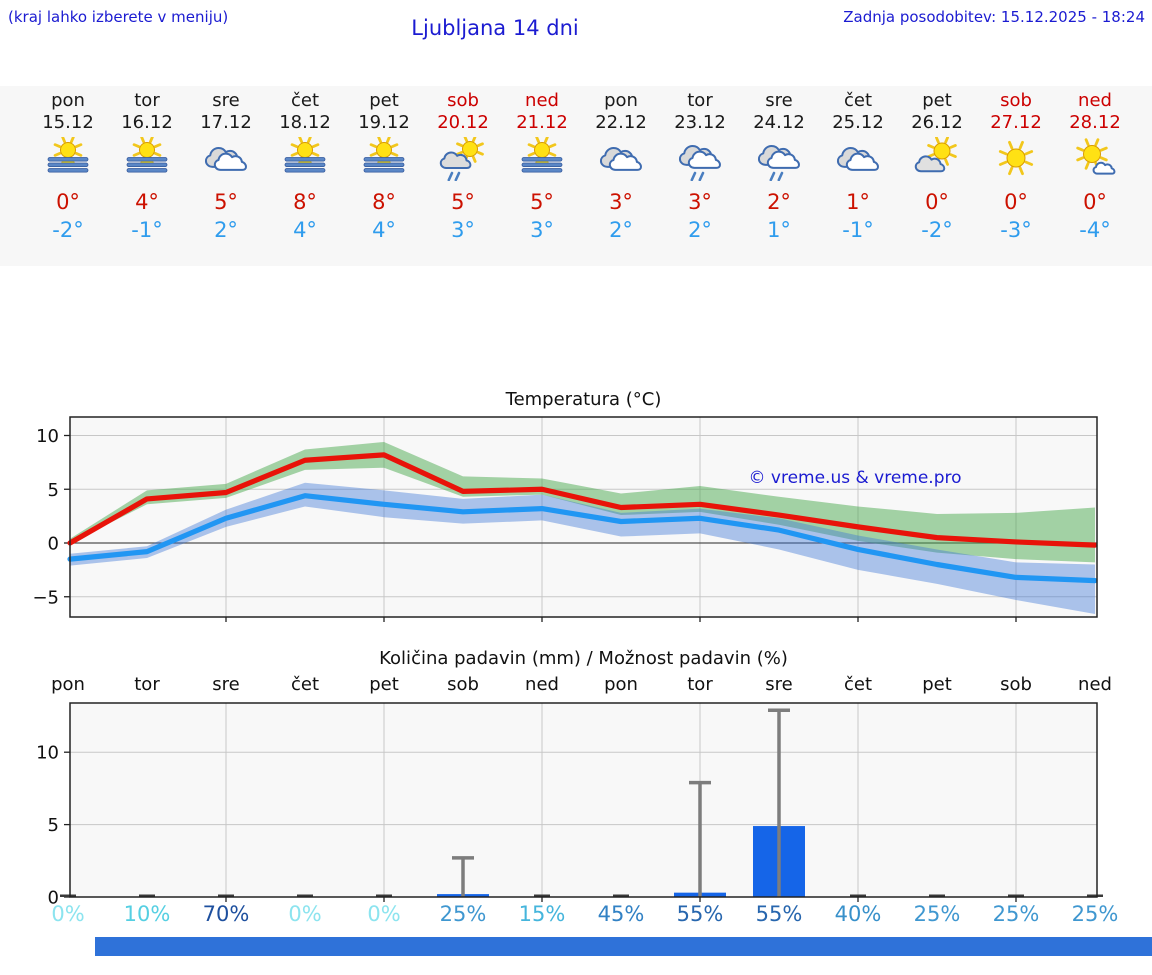 The height and width of the screenshot is (975, 1152). I want to click on high-temp: 1°, so click(858, 202).